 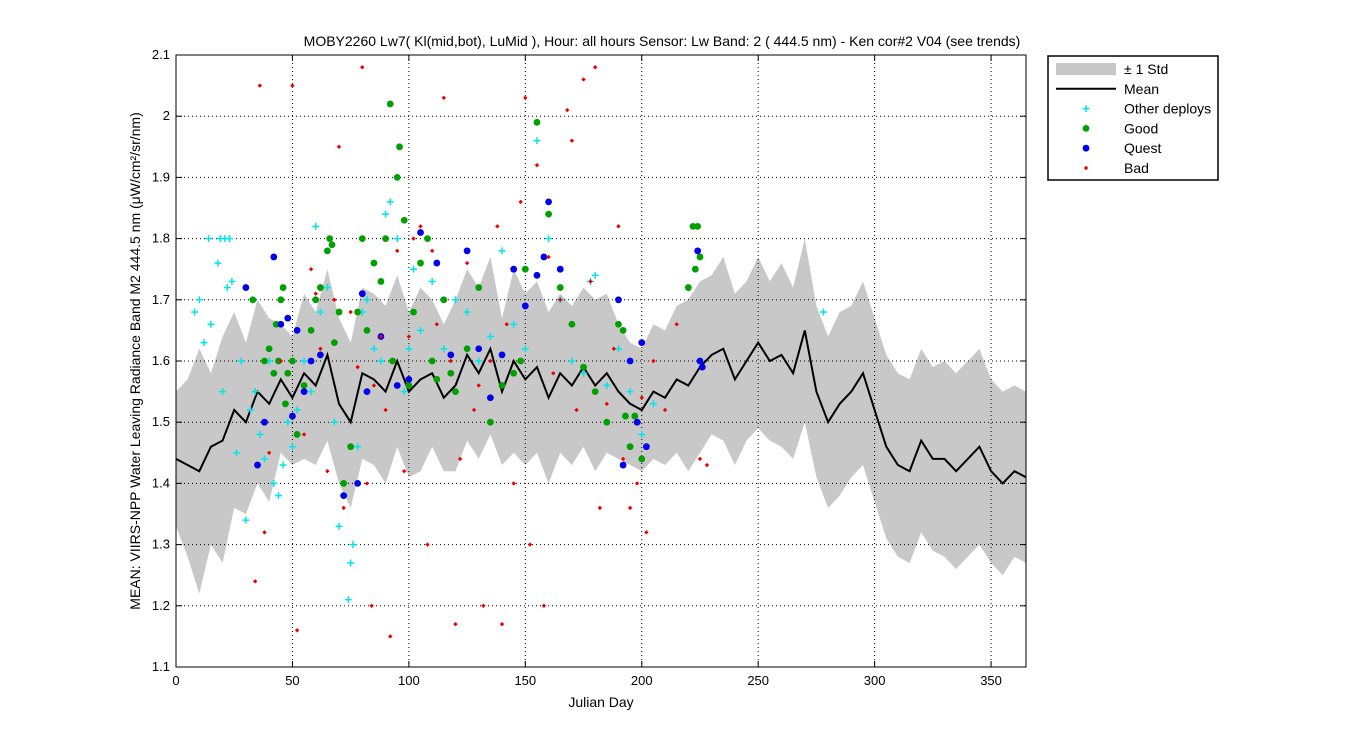 What do you see at coordinates (600, 702) in the screenshot?
I see `x-axis-label: Julian Day` at bounding box center [600, 702].